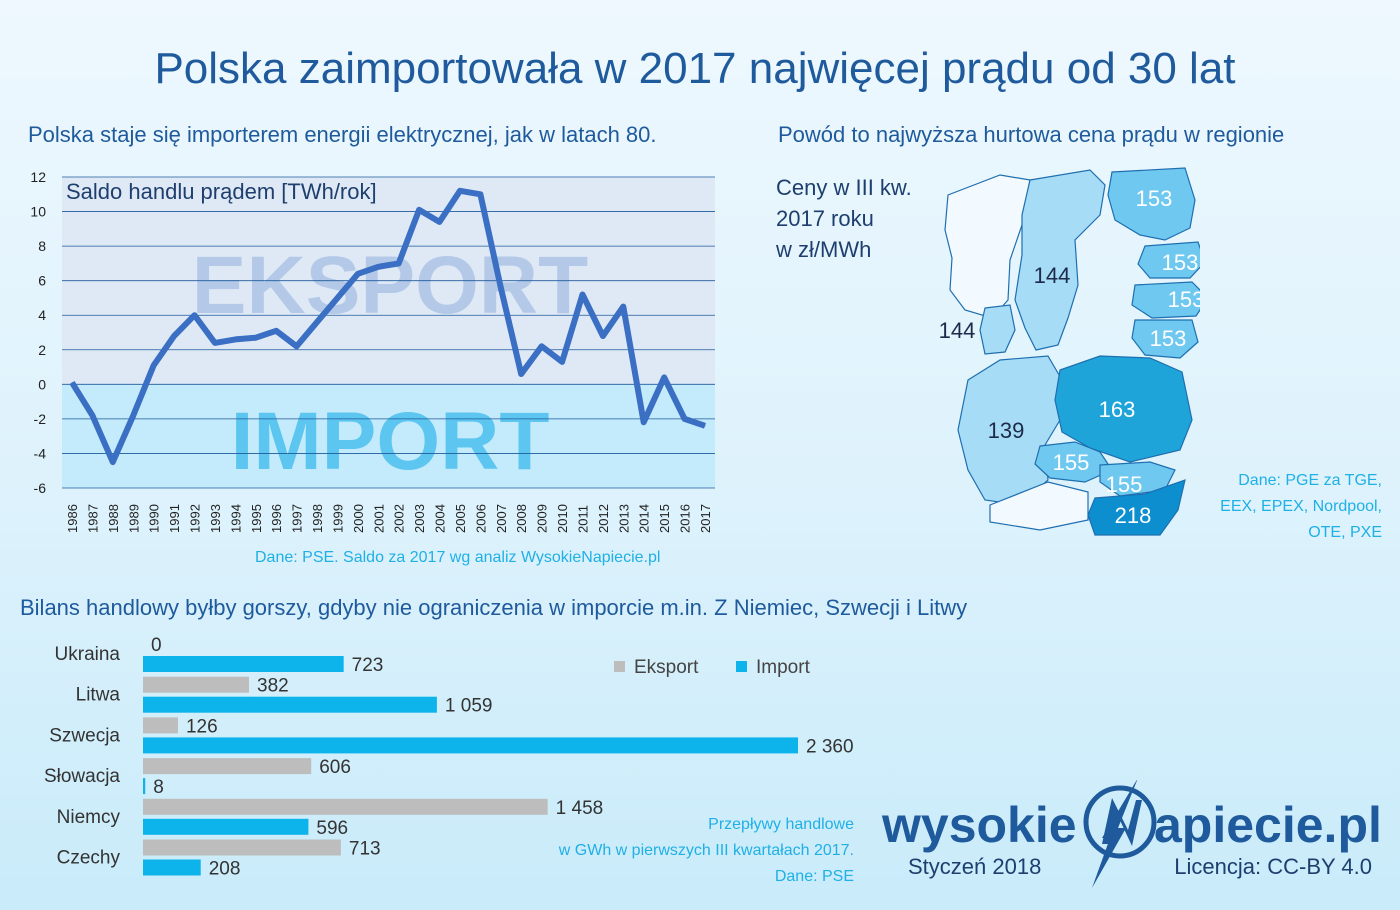 The height and width of the screenshot is (910, 1400). What do you see at coordinates (997, 329) in the screenshot?
I see `map-region-denmark` at bounding box center [997, 329].